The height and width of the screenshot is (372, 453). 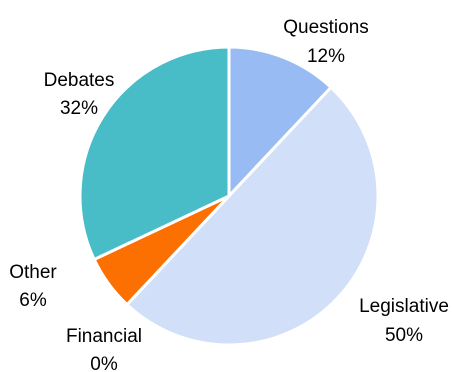 I want to click on slice-questions, so click(x=280, y=121).